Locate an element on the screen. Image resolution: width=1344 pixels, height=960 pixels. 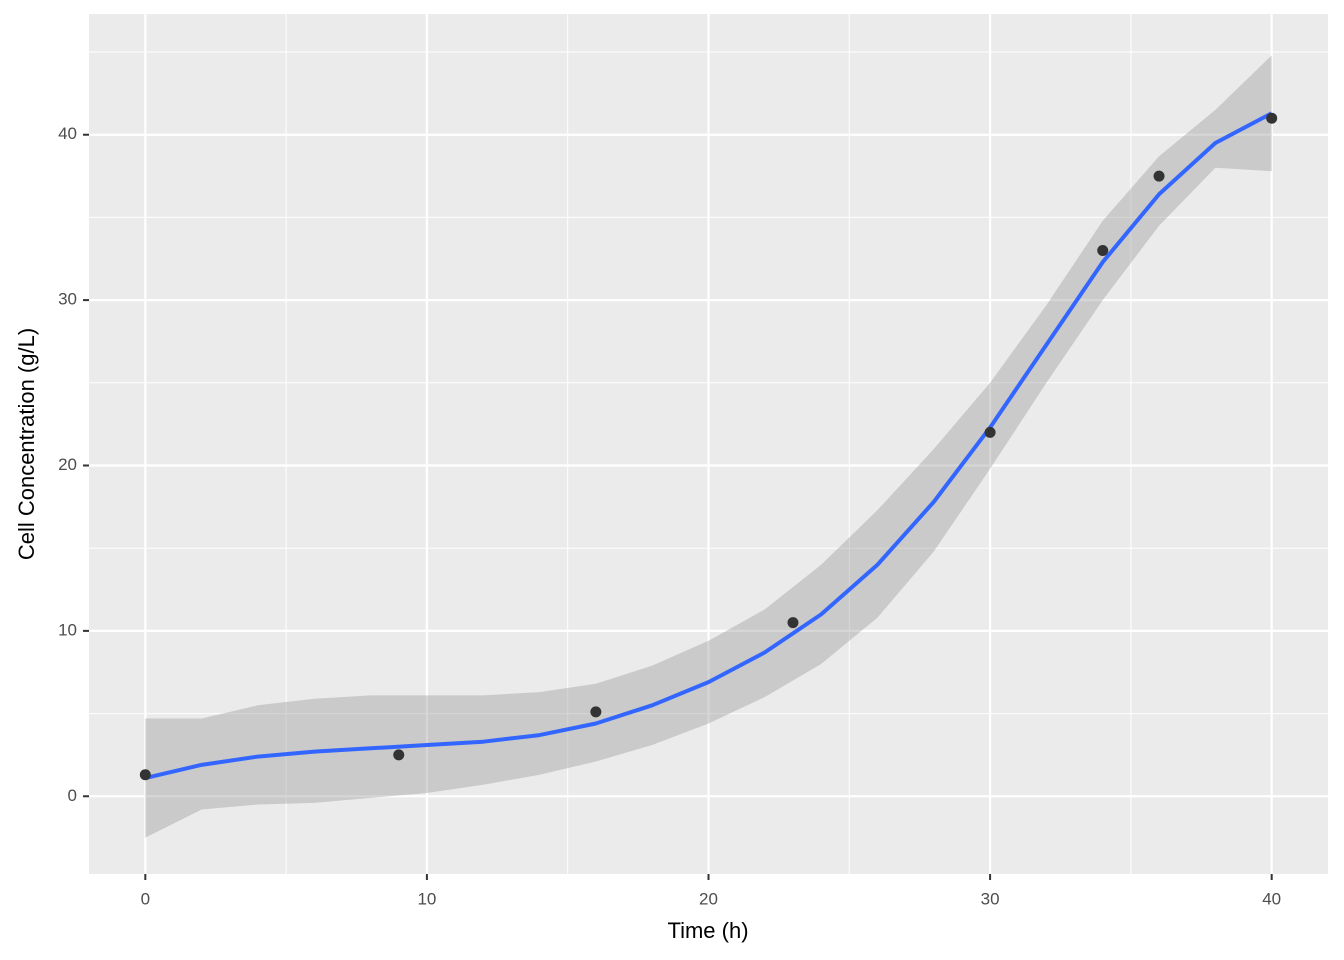
y-tick-label: 30 is located at coordinates (67, 299).